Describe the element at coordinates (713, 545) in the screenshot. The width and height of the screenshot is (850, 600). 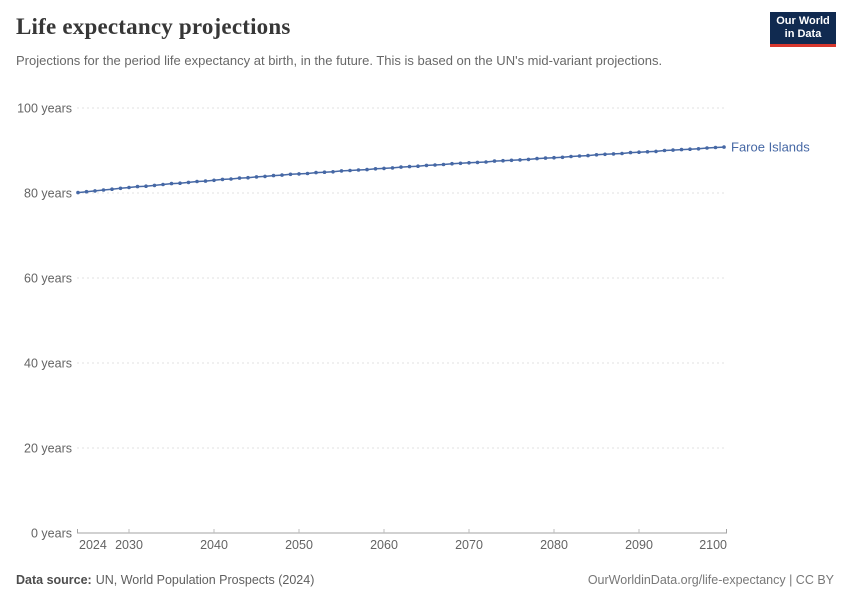
I see `x-tick-label: 2100` at that location.